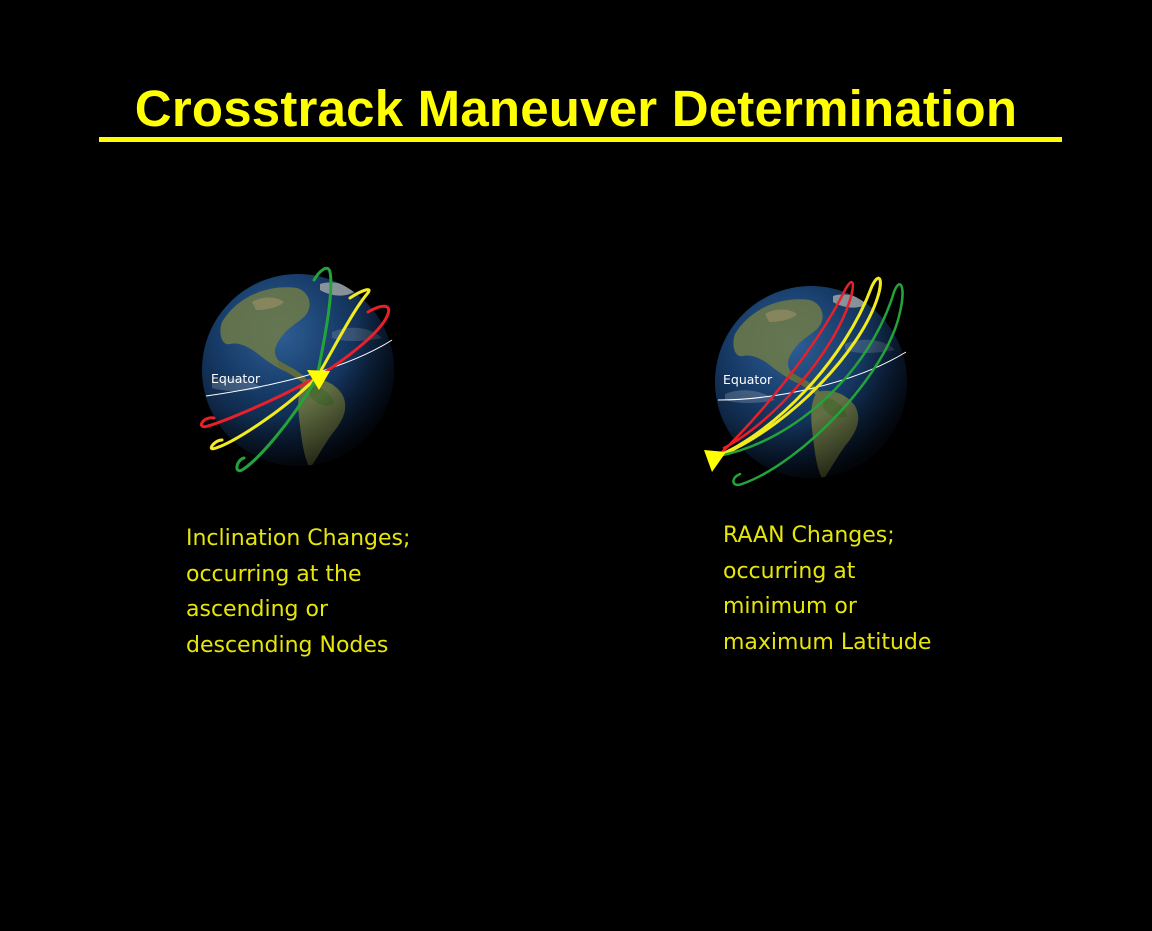  I want to click on caption-line: occurring at the, so click(274, 574).